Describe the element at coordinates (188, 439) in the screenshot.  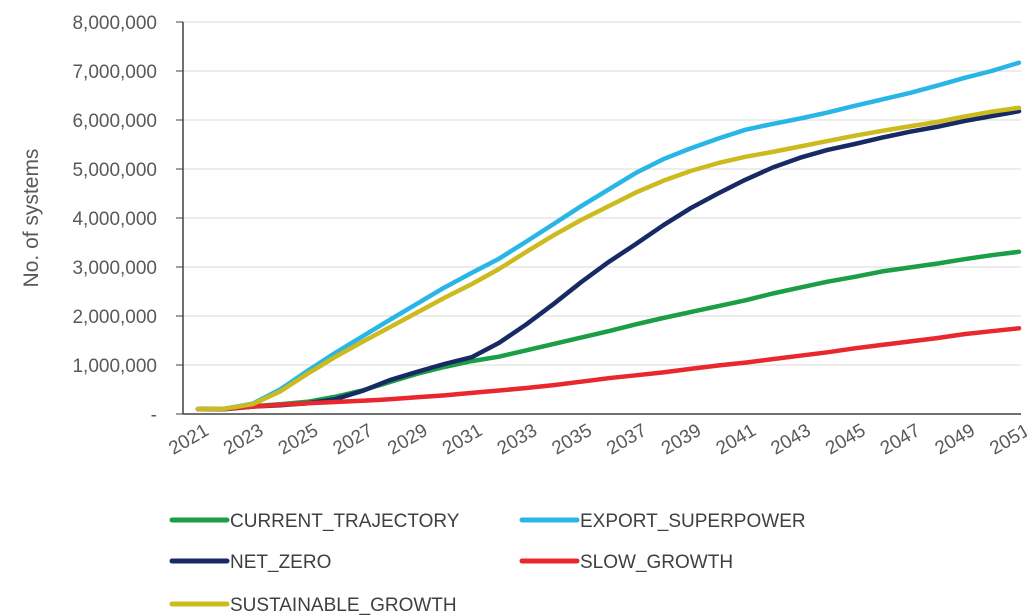
I see `x-tick-label: 2021` at that location.